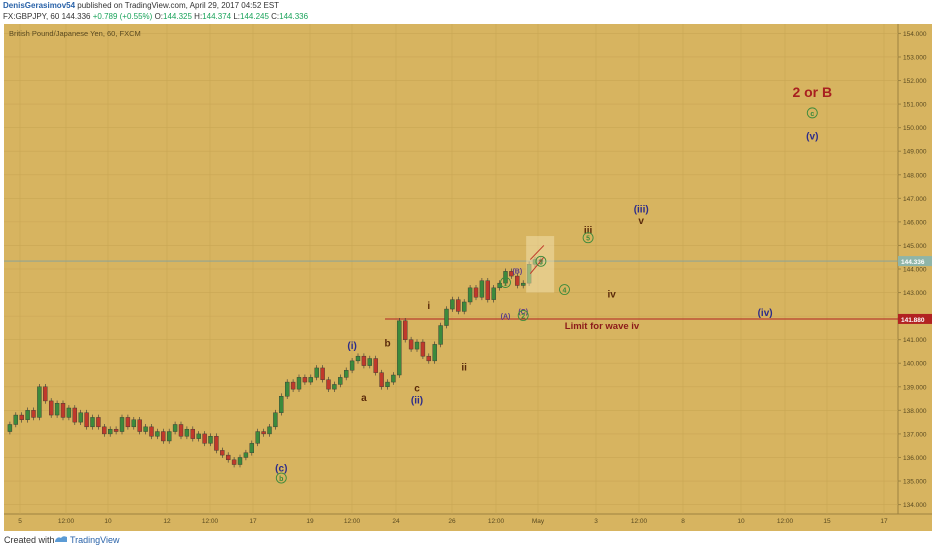 The image size is (932, 550). Describe the element at coordinates (785, 521) in the screenshot. I see `x-tick-label: 12:00` at that location.